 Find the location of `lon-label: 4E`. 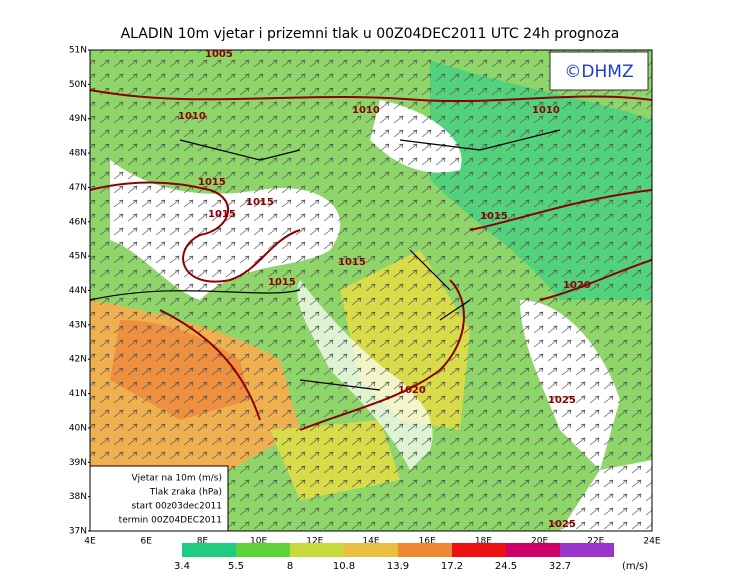

lon-label: 4E is located at coordinates (90, 542).